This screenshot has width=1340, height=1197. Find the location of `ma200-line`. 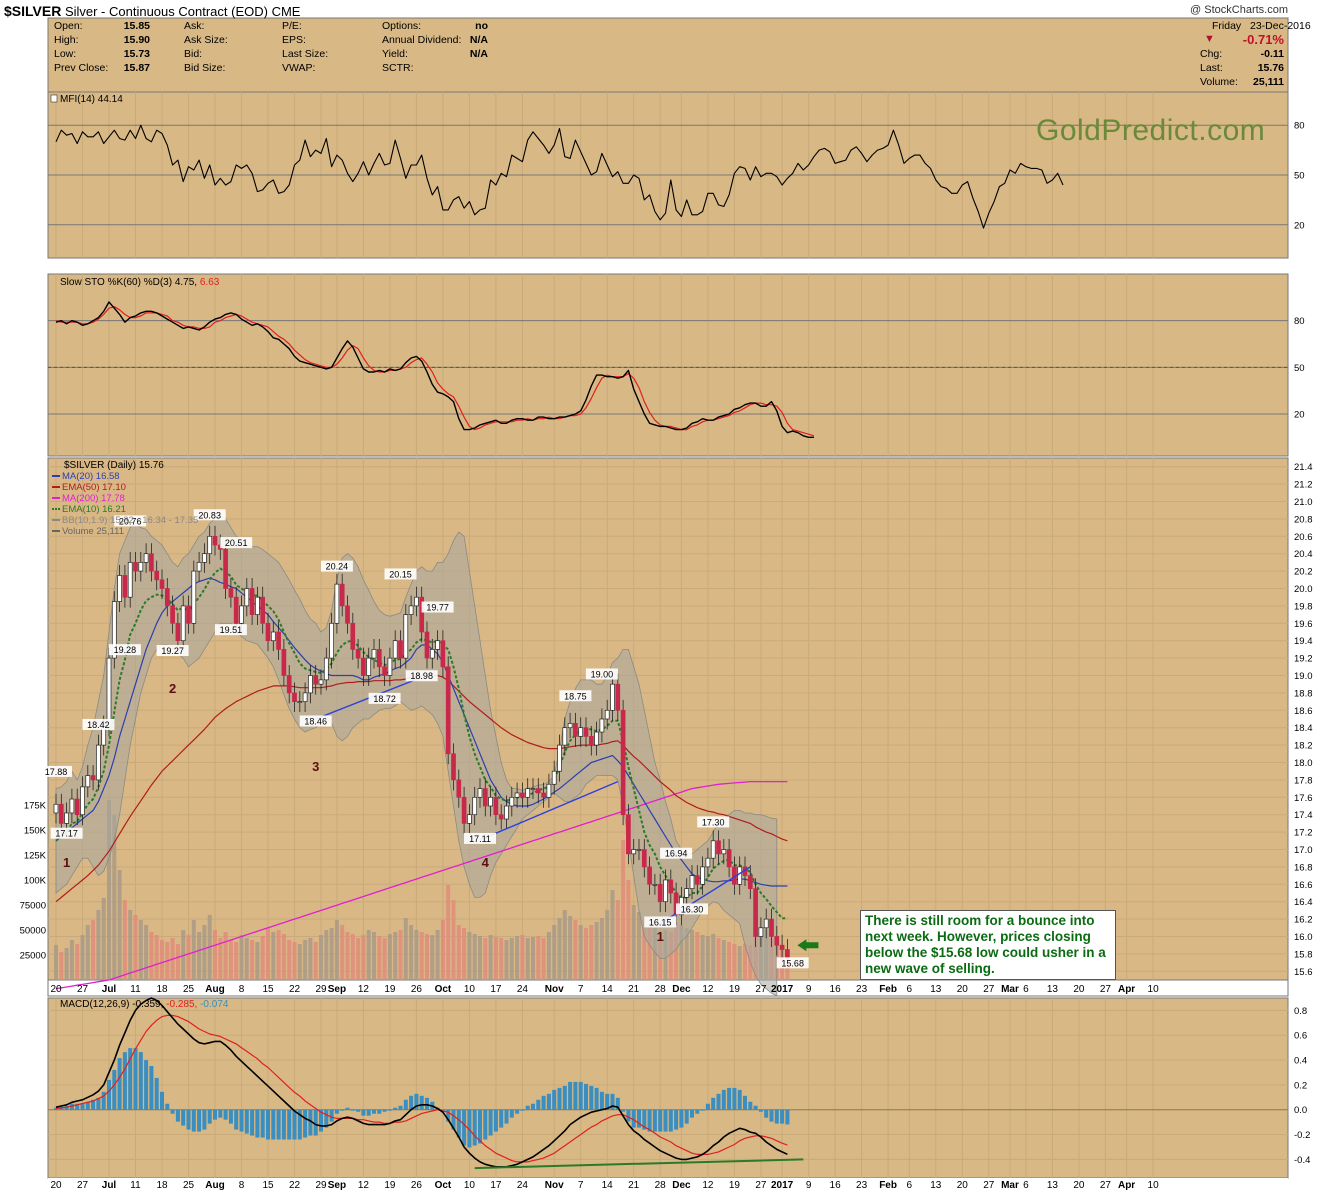

ma200-line is located at coordinates (421, 885).